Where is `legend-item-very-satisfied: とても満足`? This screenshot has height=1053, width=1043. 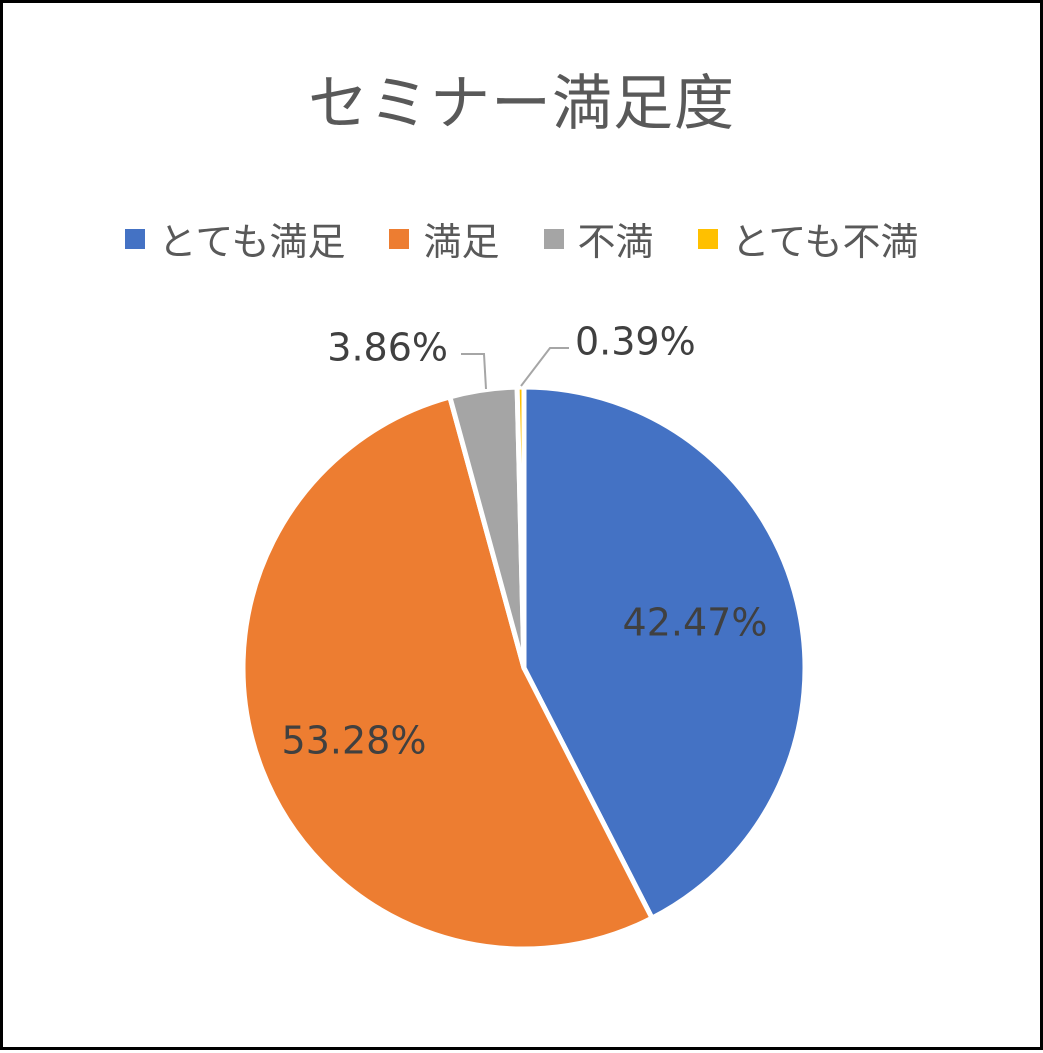
legend-item-very-satisfied: とても満足 is located at coordinates (235, 238).